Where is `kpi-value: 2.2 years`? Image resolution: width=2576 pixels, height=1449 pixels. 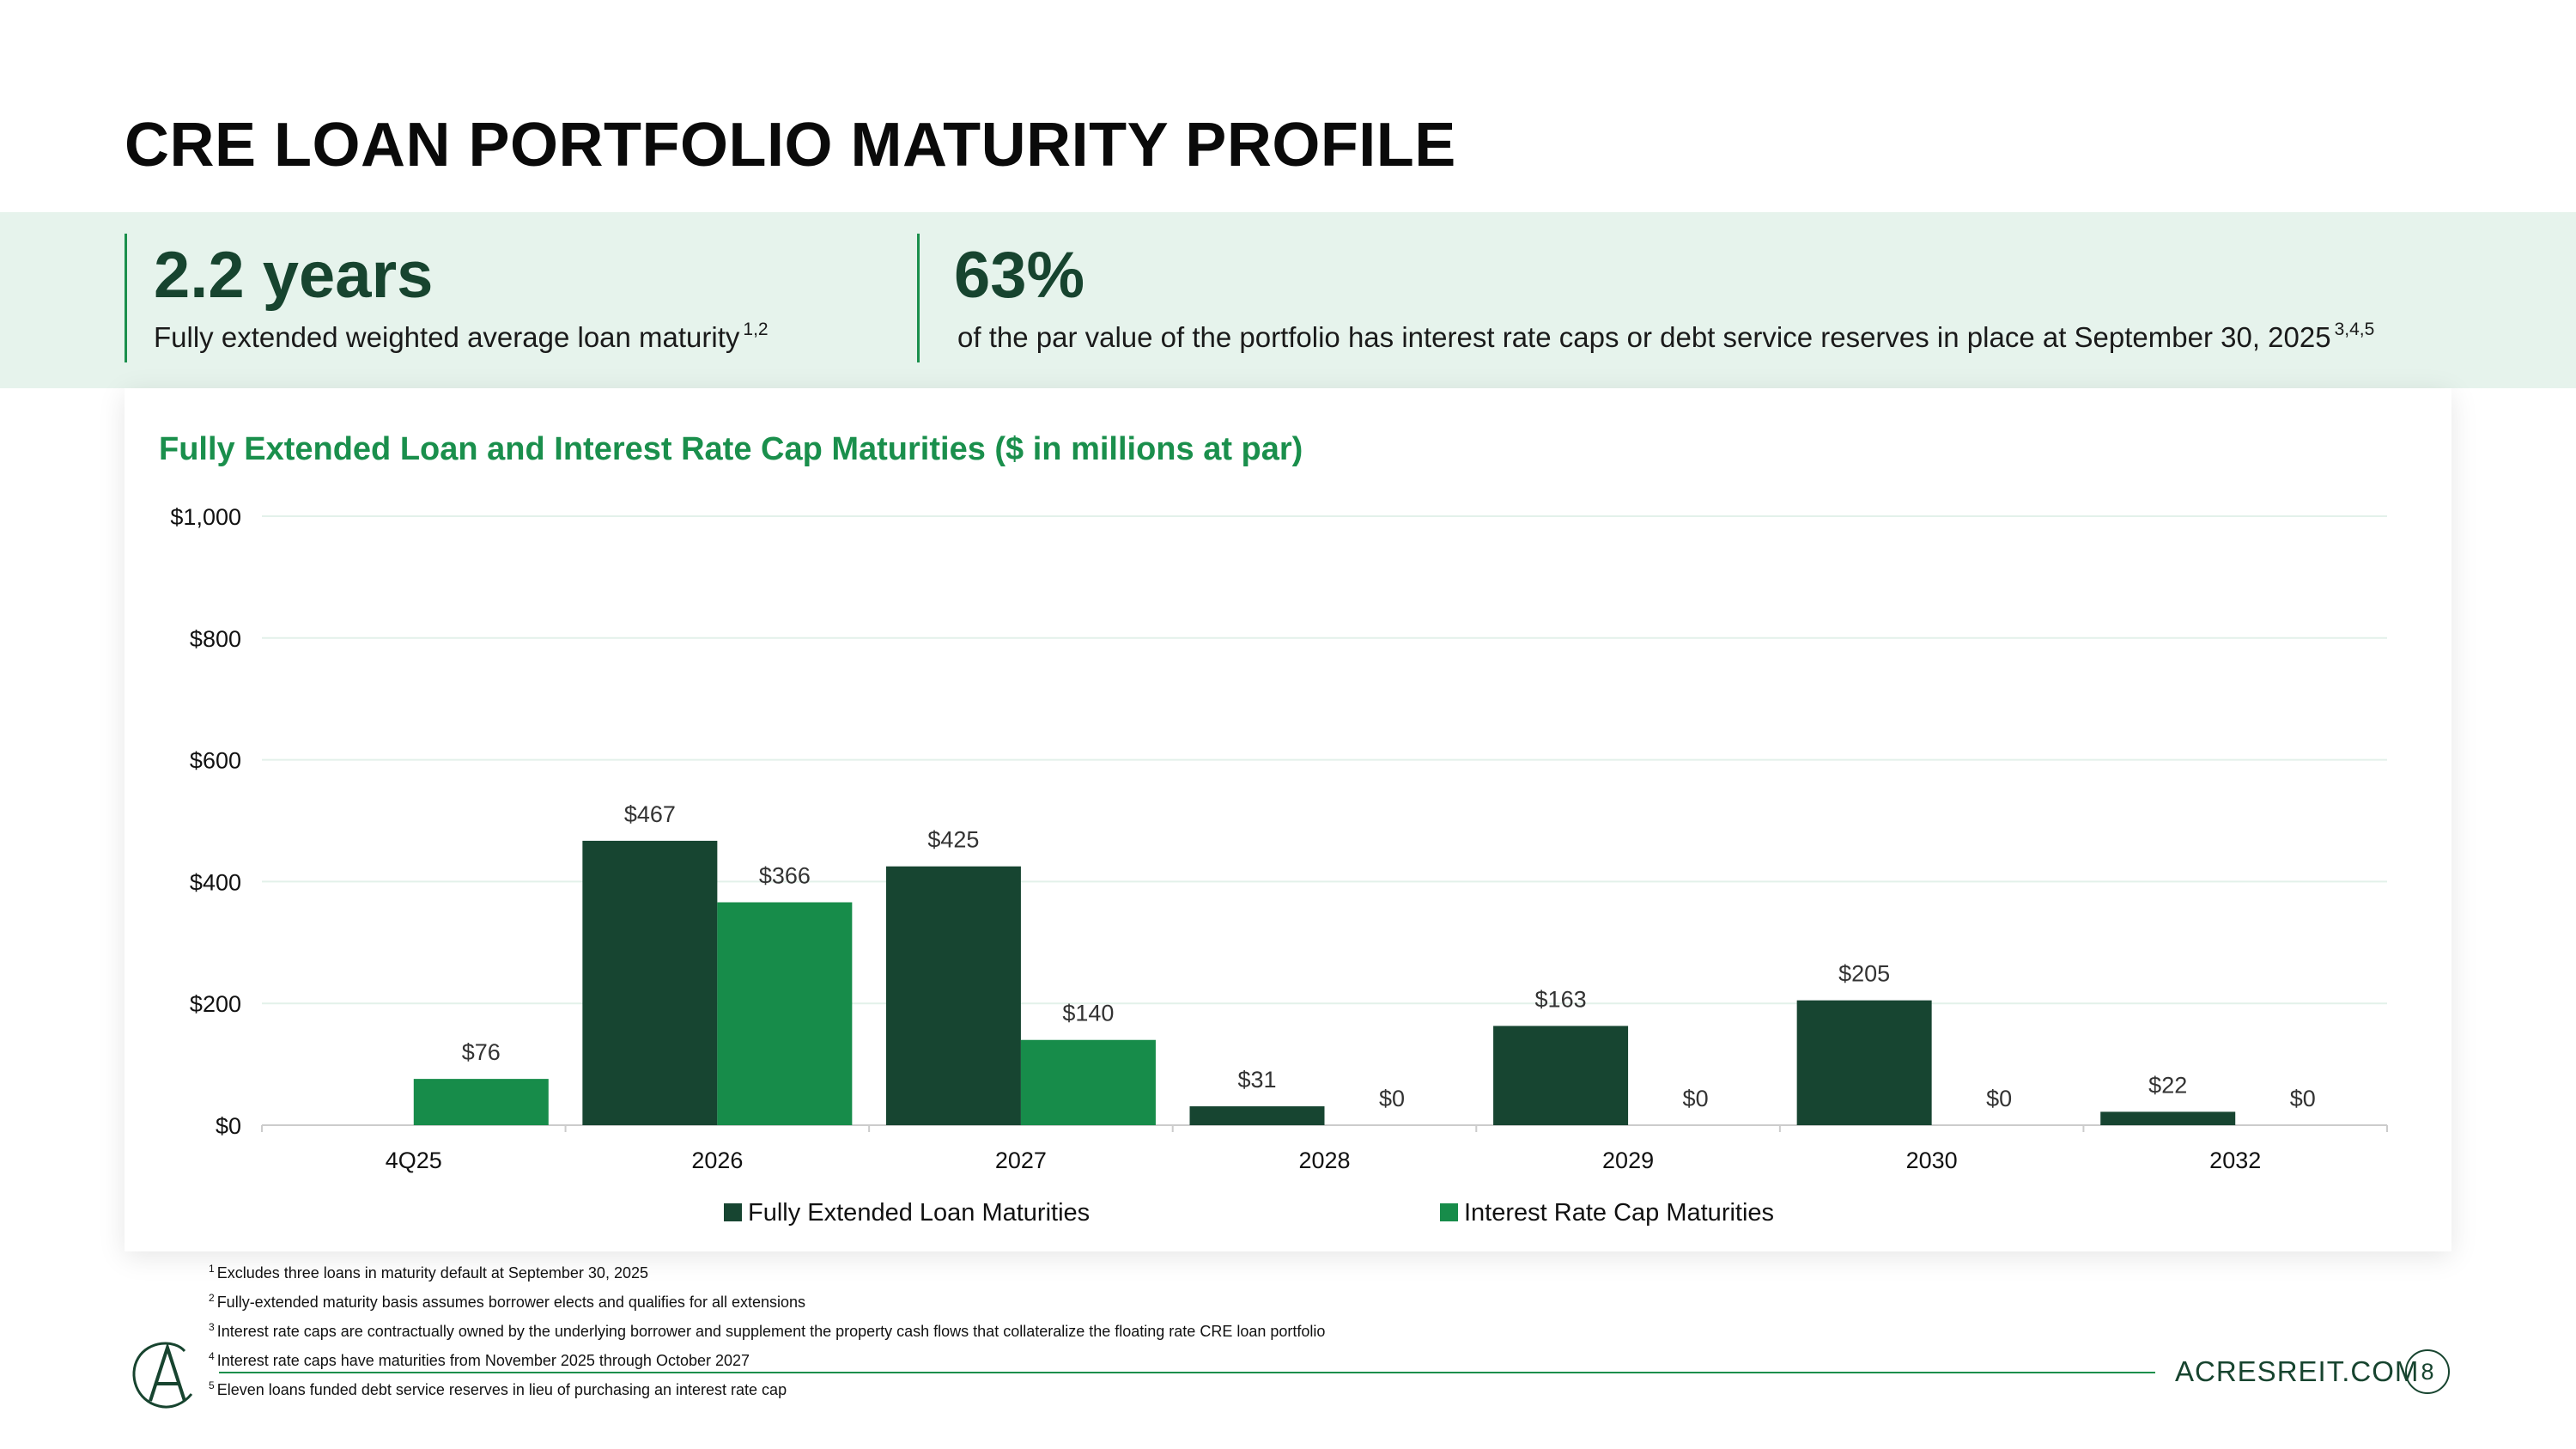
kpi-value: 2.2 years is located at coordinates (294, 275).